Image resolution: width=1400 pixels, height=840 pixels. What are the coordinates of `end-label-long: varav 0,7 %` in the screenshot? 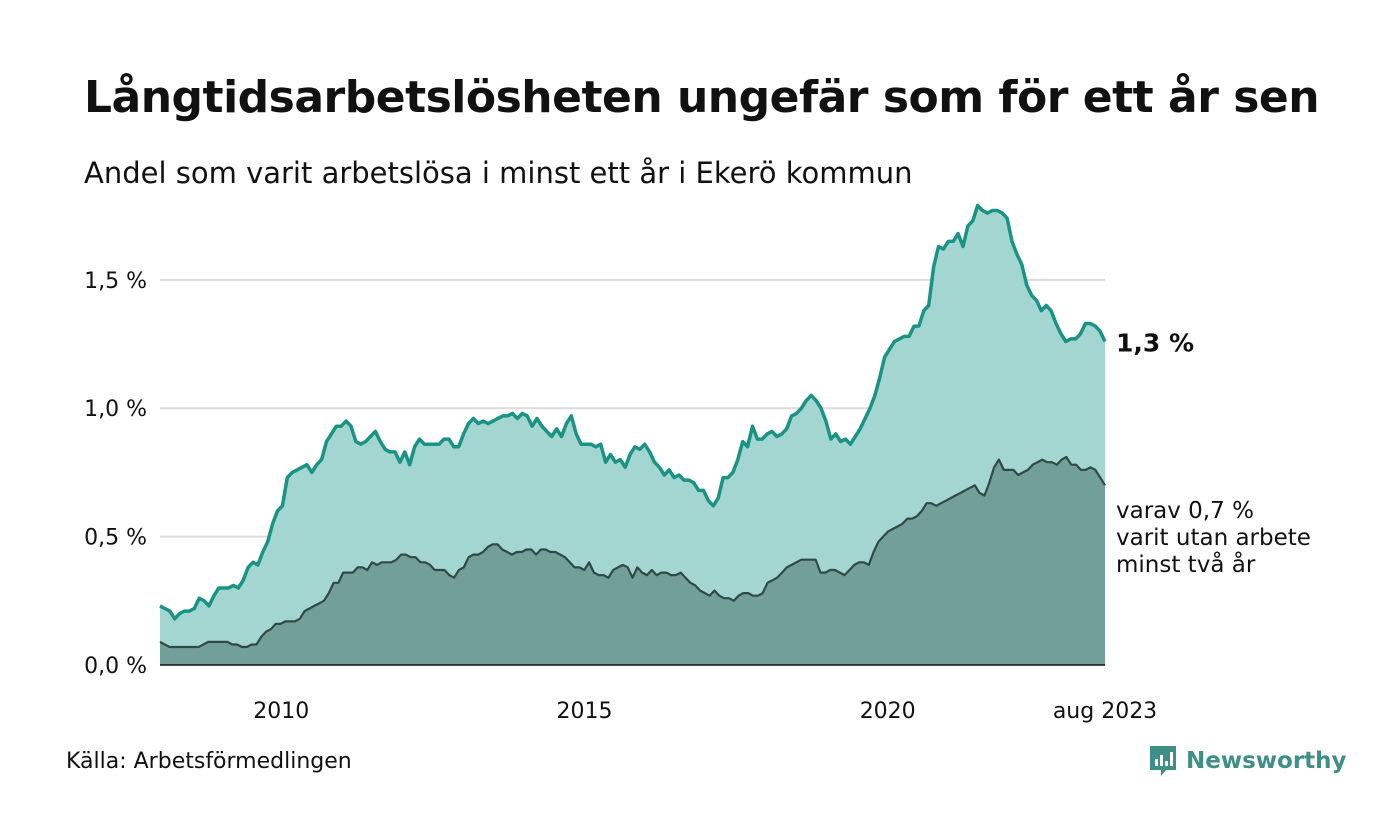 It's located at (1185, 511).